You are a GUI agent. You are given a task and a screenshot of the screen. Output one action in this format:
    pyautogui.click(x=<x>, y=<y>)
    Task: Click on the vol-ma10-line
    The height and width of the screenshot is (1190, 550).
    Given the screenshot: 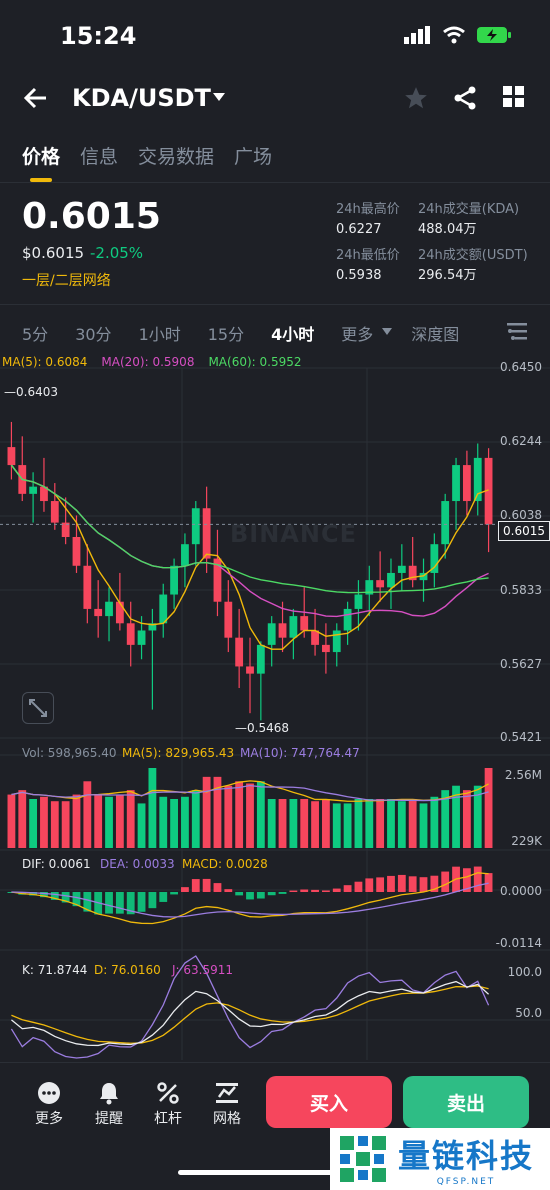 What is the action you would take?
    pyautogui.click(x=250, y=793)
    